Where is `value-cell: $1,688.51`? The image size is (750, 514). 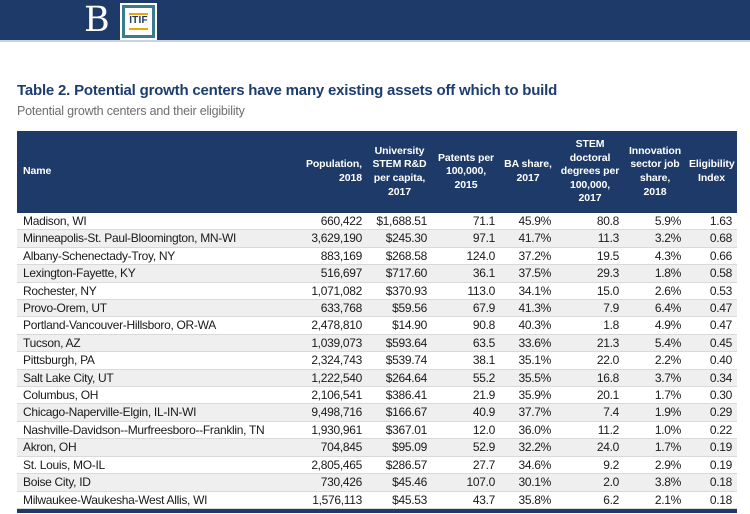
value-cell: $1,688.51 is located at coordinates (401, 221).